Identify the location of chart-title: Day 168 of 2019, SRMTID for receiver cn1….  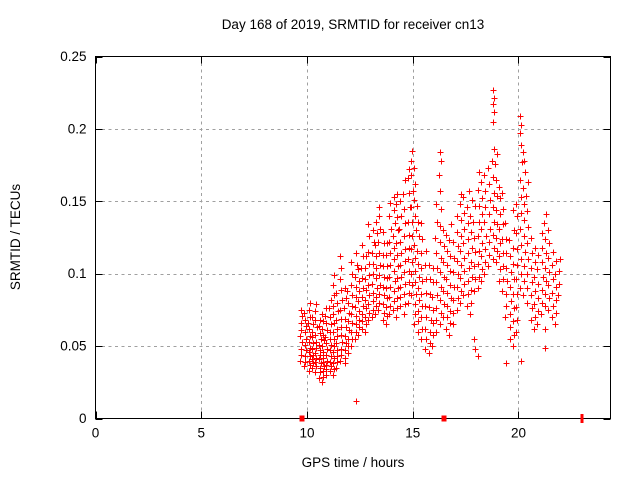
(353, 24).